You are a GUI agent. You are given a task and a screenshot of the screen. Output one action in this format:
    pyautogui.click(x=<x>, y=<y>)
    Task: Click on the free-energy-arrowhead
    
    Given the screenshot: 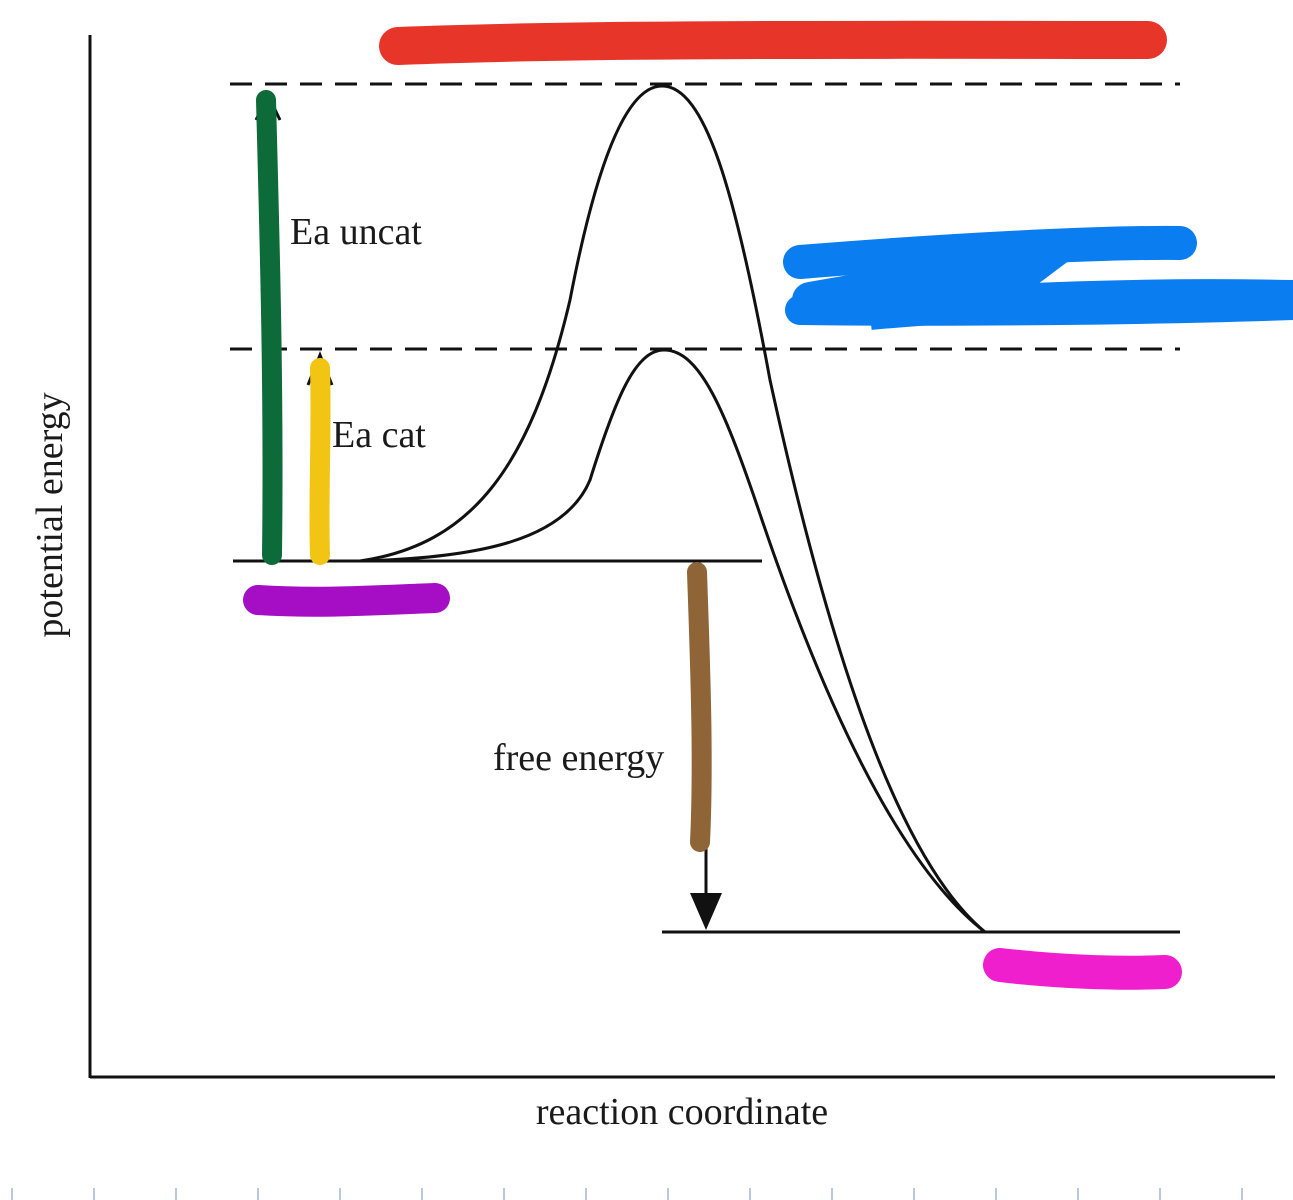 What is the action you would take?
    pyautogui.click(x=706, y=911)
    